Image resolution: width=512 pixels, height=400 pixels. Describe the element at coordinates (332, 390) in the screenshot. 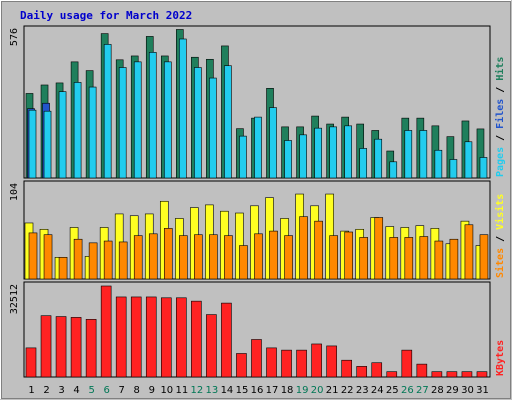

I see `day-label: 21` at that location.